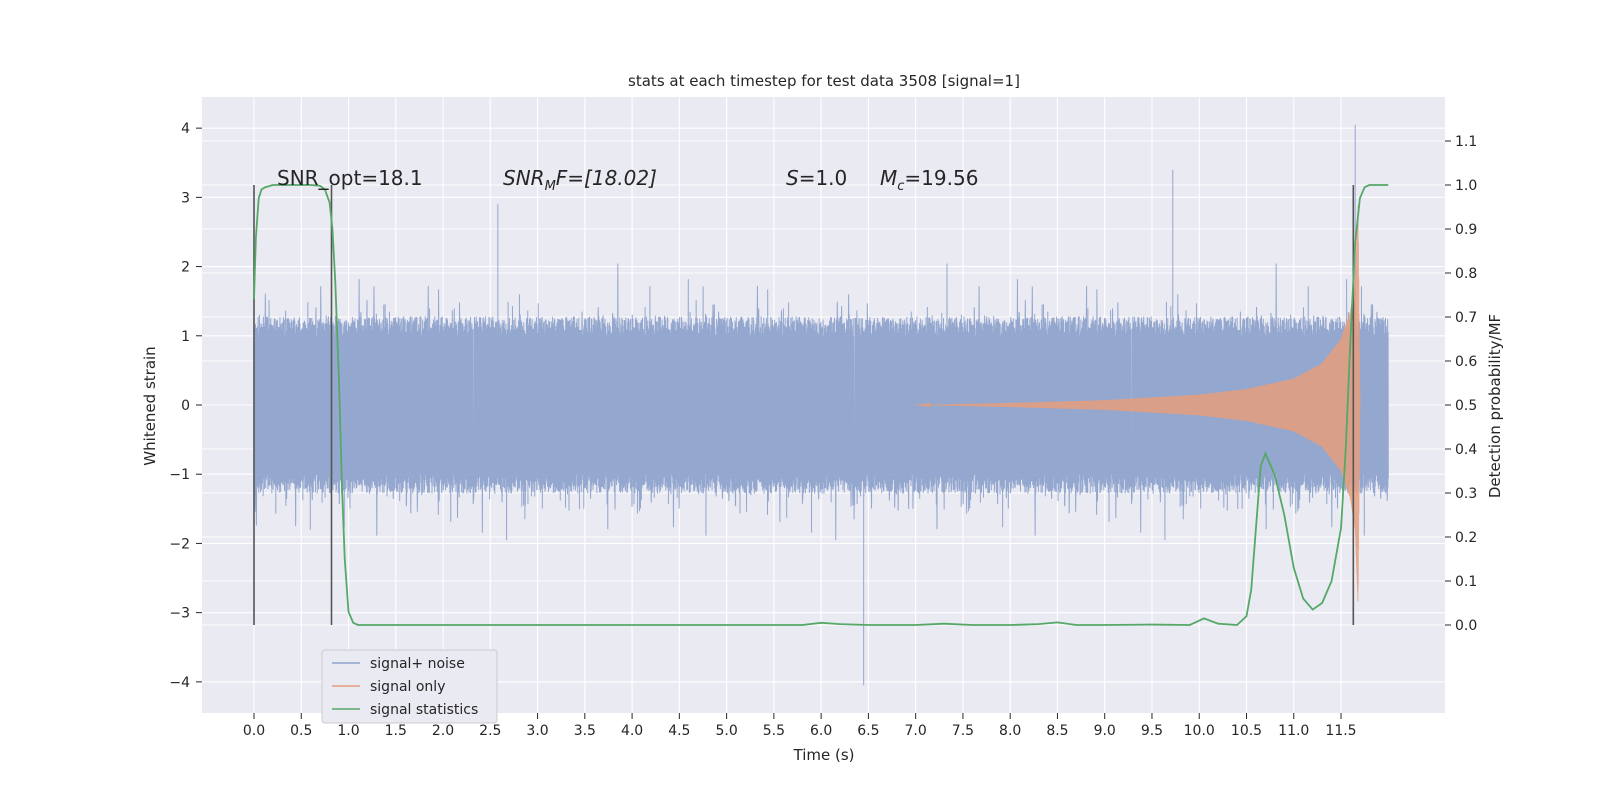 The image size is (1600, 800). Describe the element at coordinates (632, 731) in the screenshot. I see `x-tick-label: 4.0` at that location.